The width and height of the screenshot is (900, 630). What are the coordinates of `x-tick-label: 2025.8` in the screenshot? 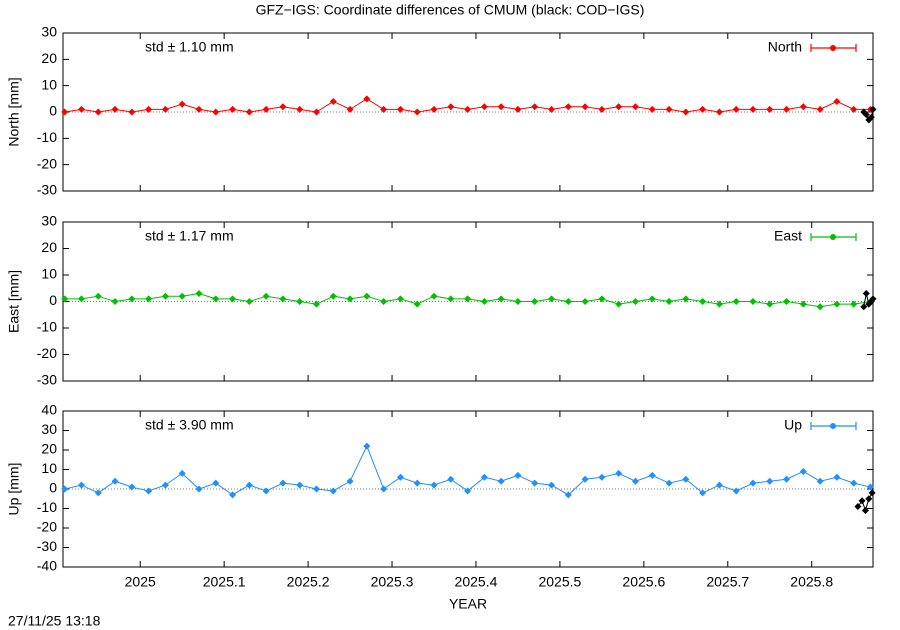 It's located at (811, 582).